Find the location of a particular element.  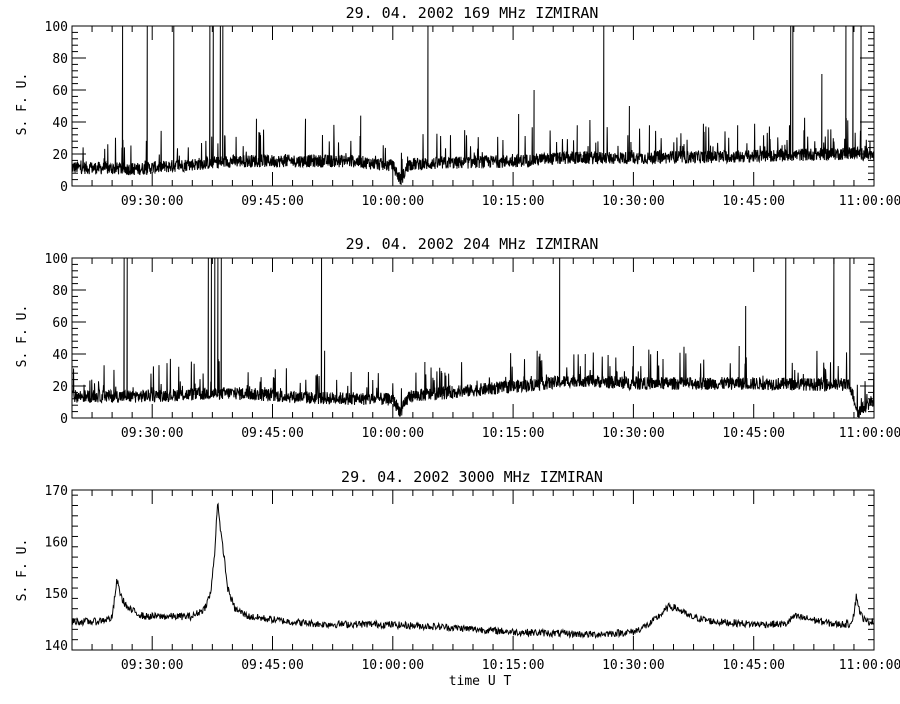

y-tick-label: 150 is located at coordinates (56, 594).